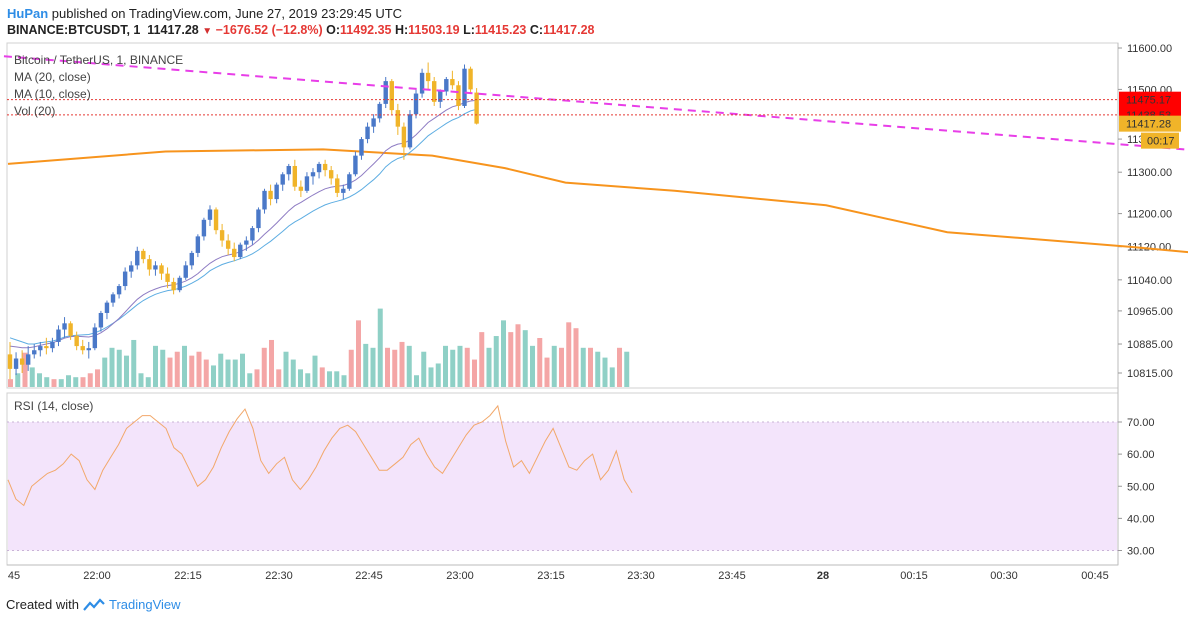  What do you see at coordinates (1150, 312) in the screenshot?
I see `price-tick-label: 10965.00` at bounding box center [1150, 312].